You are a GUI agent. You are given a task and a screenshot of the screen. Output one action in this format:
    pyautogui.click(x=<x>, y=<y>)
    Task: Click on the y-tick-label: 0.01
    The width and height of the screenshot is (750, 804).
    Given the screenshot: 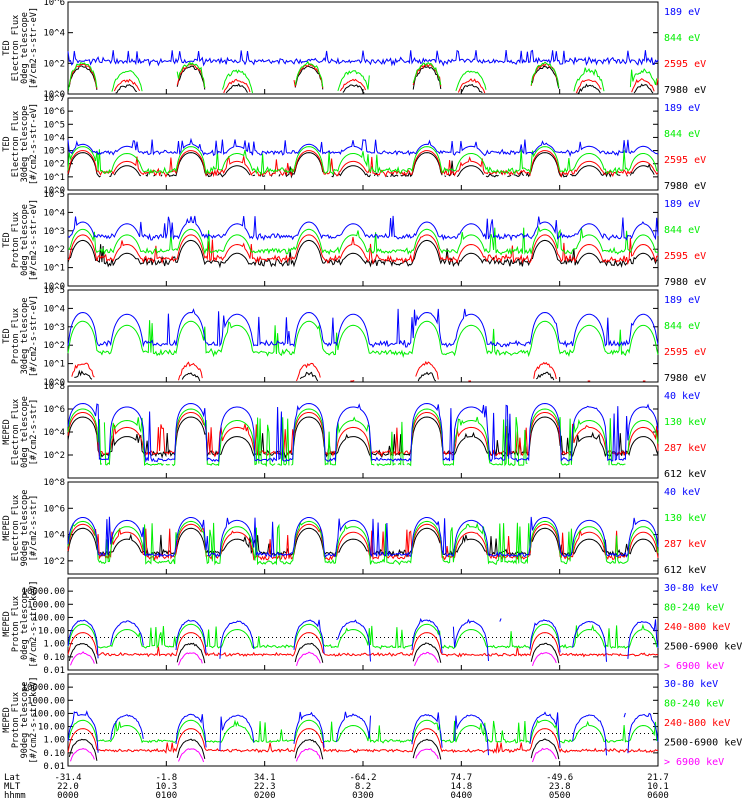 What is the action you would take?
    pyautogui.click(x=54, y=767)
    